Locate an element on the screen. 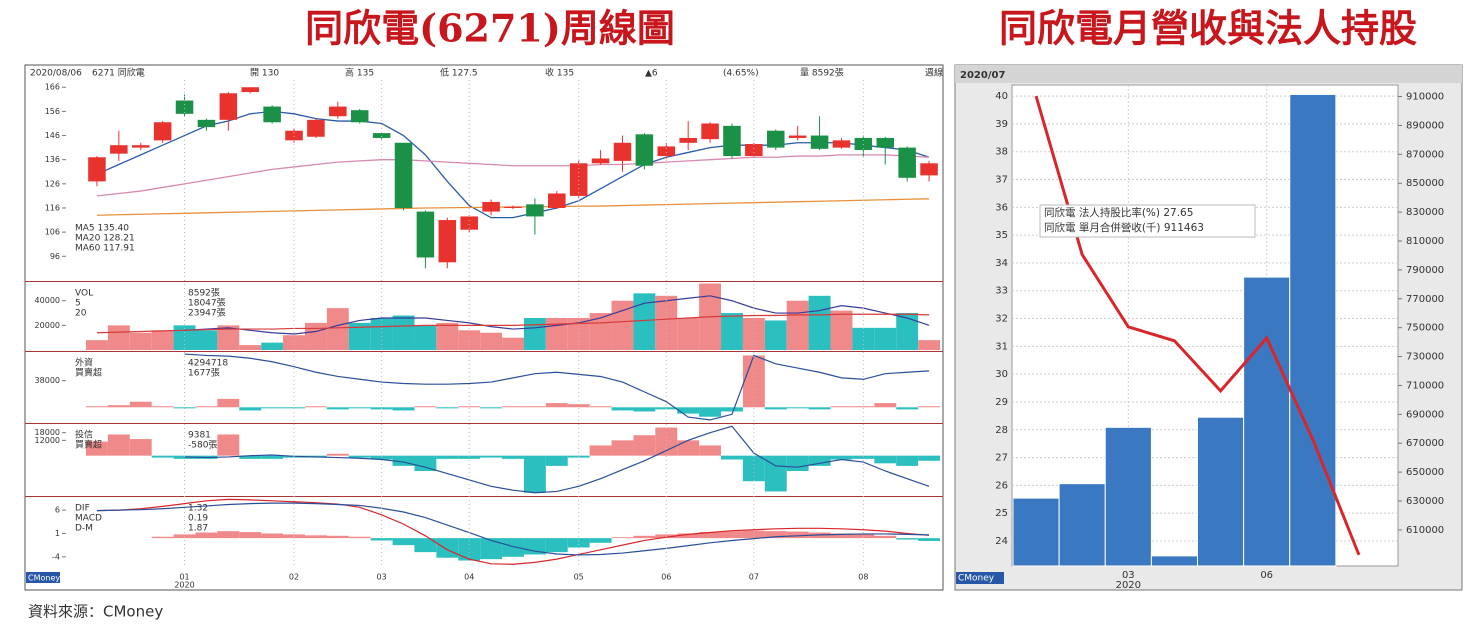 The width and height of the screenshot is (1479, 624). x-tick-label: 01 is located at coordinates (184, 577).